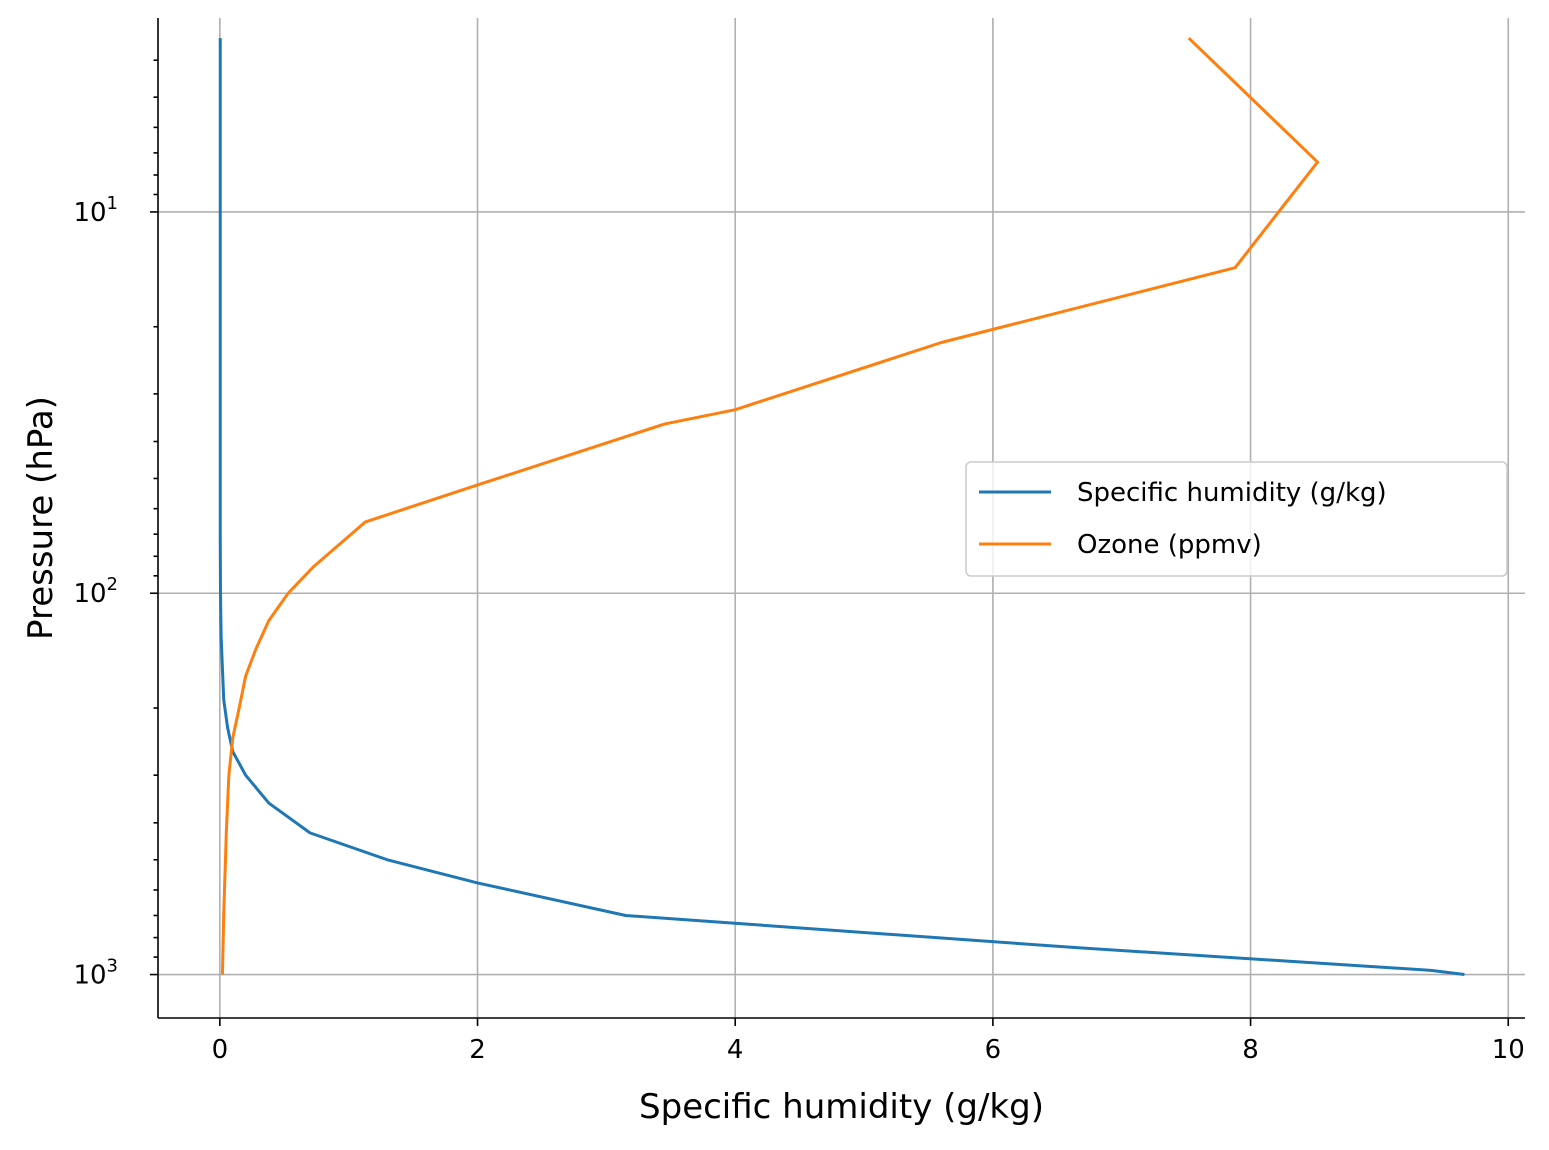 The height and width of the screenshot is (1150, 1549). I want to click on legend: Specific humidity (g/kg) Ozone (ppmv), so click(1236, 519).